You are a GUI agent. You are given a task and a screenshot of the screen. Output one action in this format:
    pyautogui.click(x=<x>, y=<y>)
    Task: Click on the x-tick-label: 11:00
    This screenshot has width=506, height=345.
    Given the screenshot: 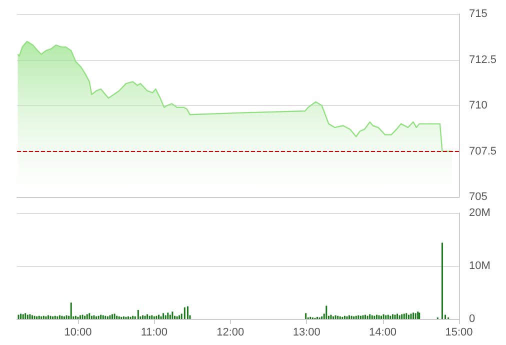 What is the action you would take?
    pyautogui.click(x=154, y=332)
    